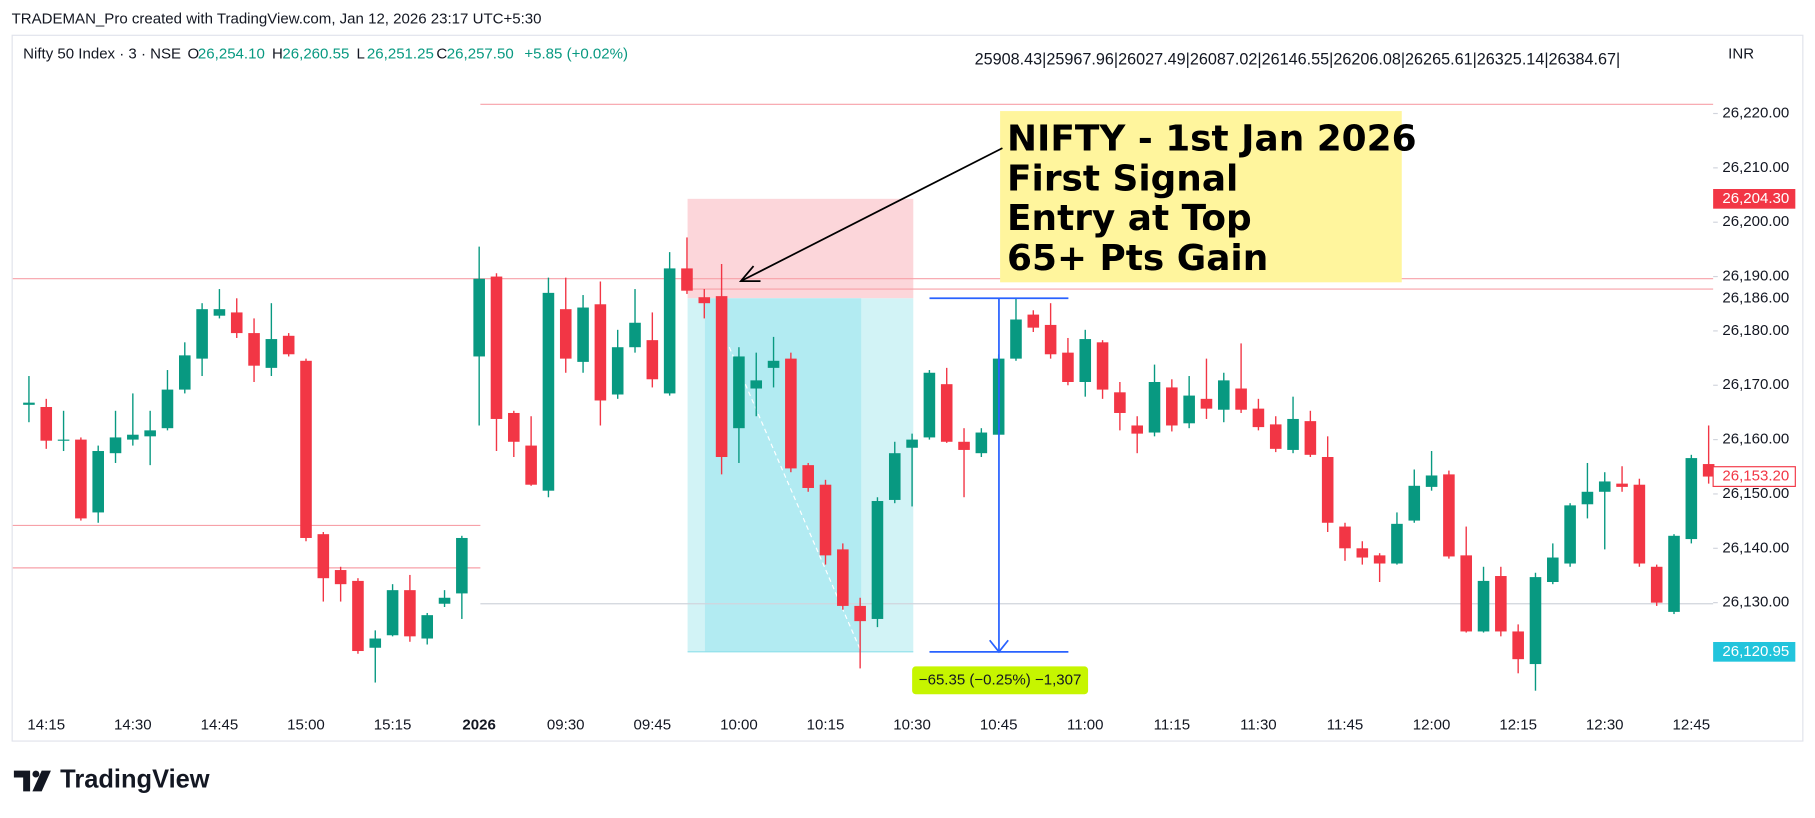  What do you see at coordinates (800, 248) in the screenshot?
I see `stop-zone` at bounding box center [800, 248].